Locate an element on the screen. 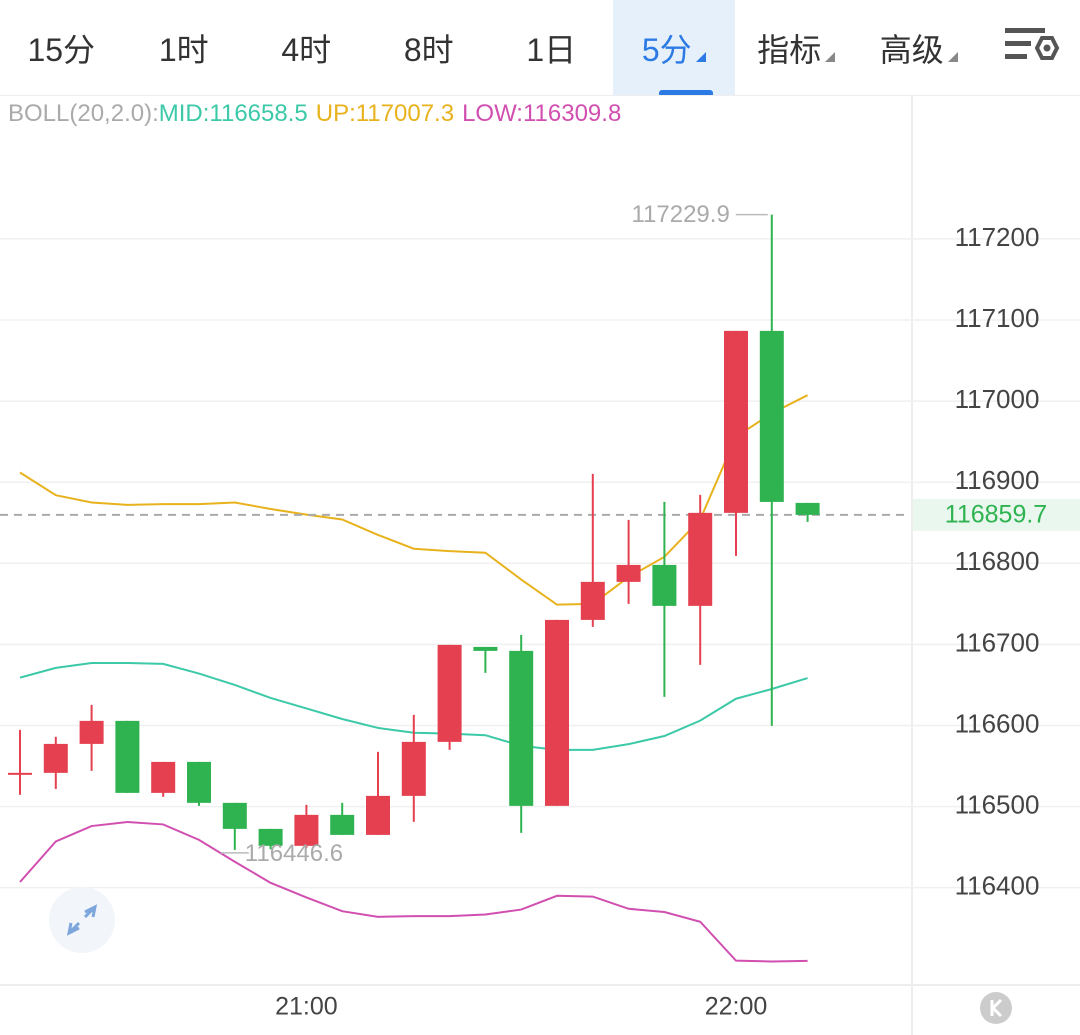 Image resolution: width=1080 pixels, height=1035 pixels. x-tick-label: 21:00 is located at coordinates (306, 1007).